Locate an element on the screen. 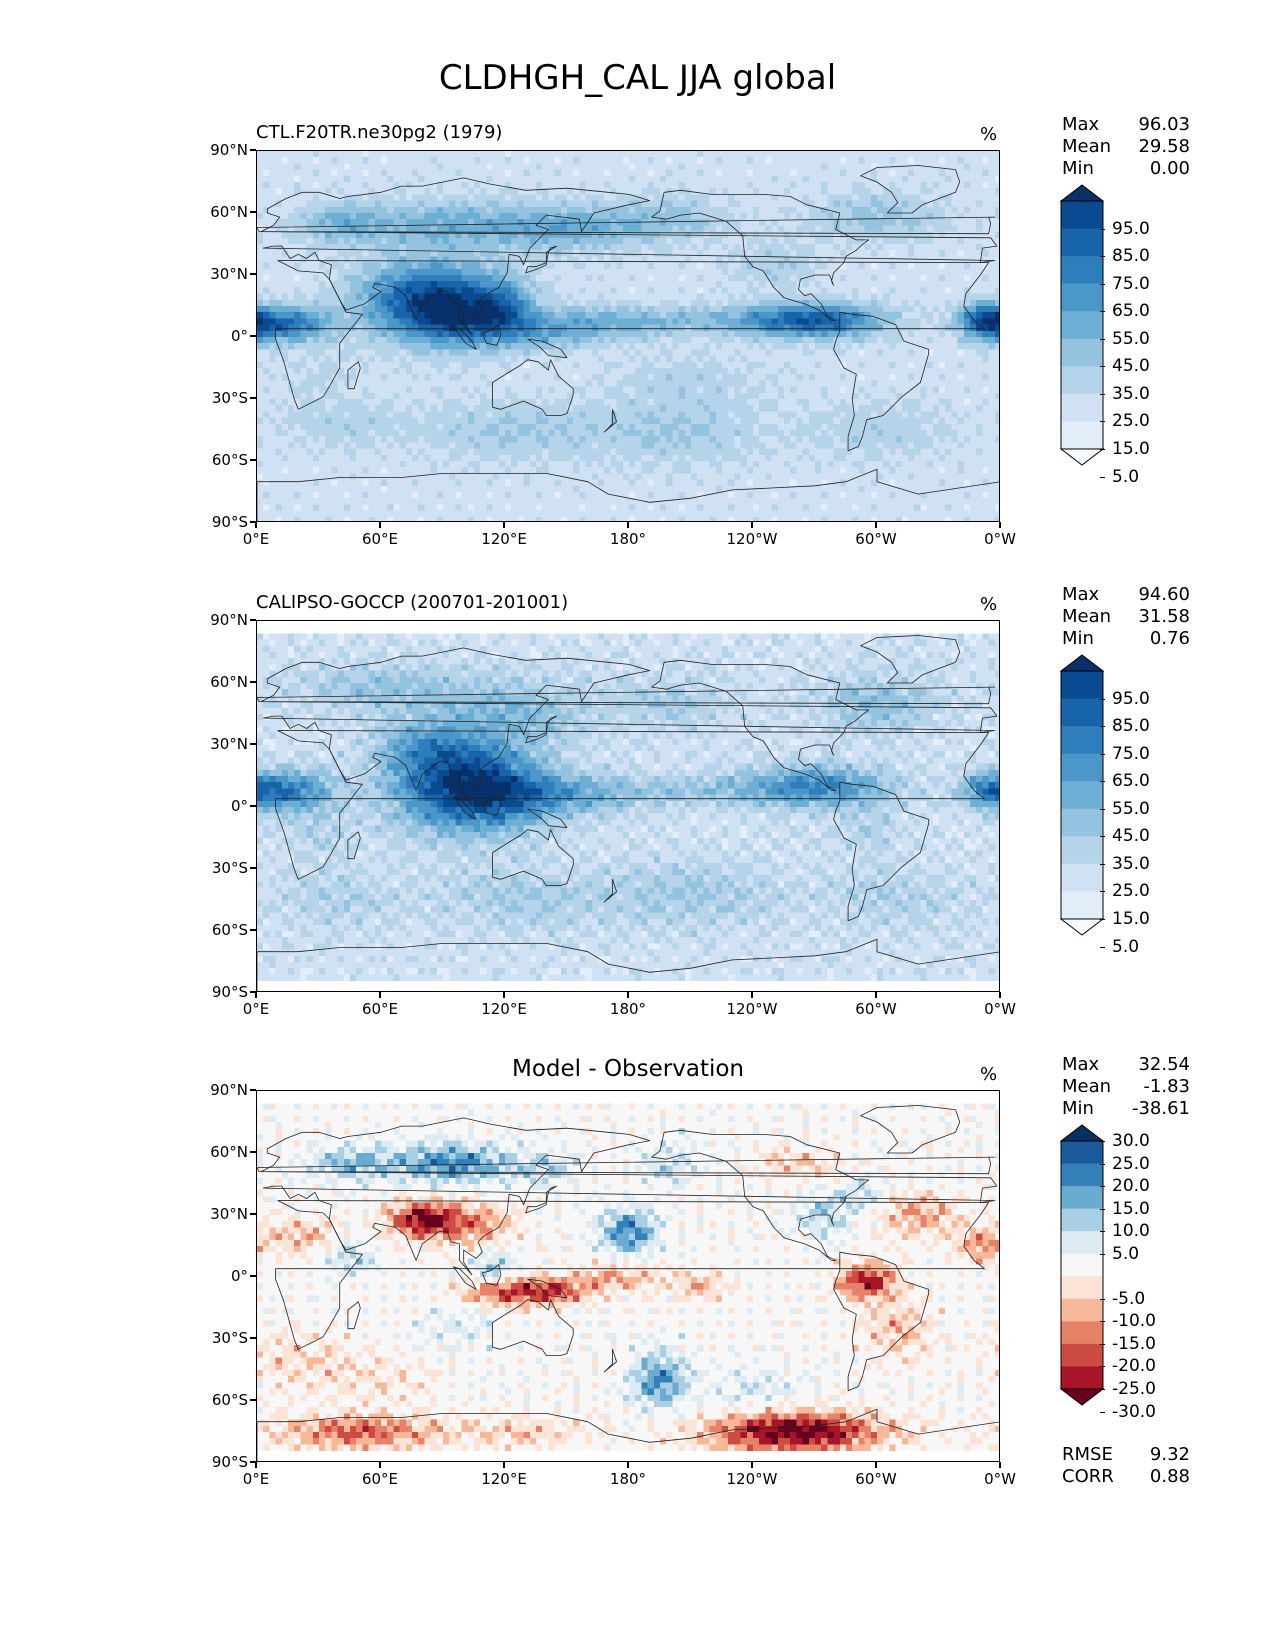 The image size is (1275, 1650). colorbar-extend-bottom is located at coordinates (1082, 457).